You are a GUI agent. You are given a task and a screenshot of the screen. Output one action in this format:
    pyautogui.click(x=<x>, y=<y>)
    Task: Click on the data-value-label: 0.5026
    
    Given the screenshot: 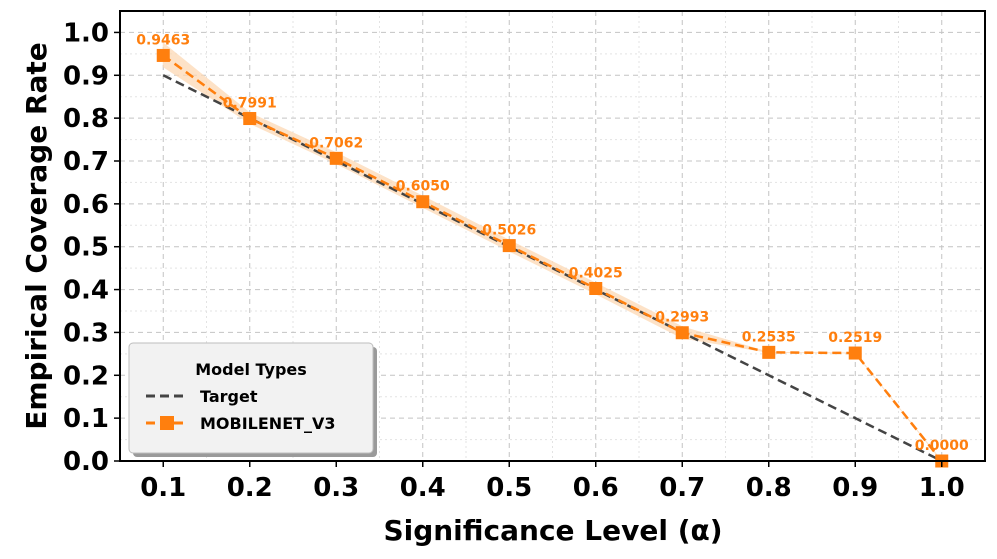 What is the action you would take?
    pyautogui.click(x=509, y=231)
    